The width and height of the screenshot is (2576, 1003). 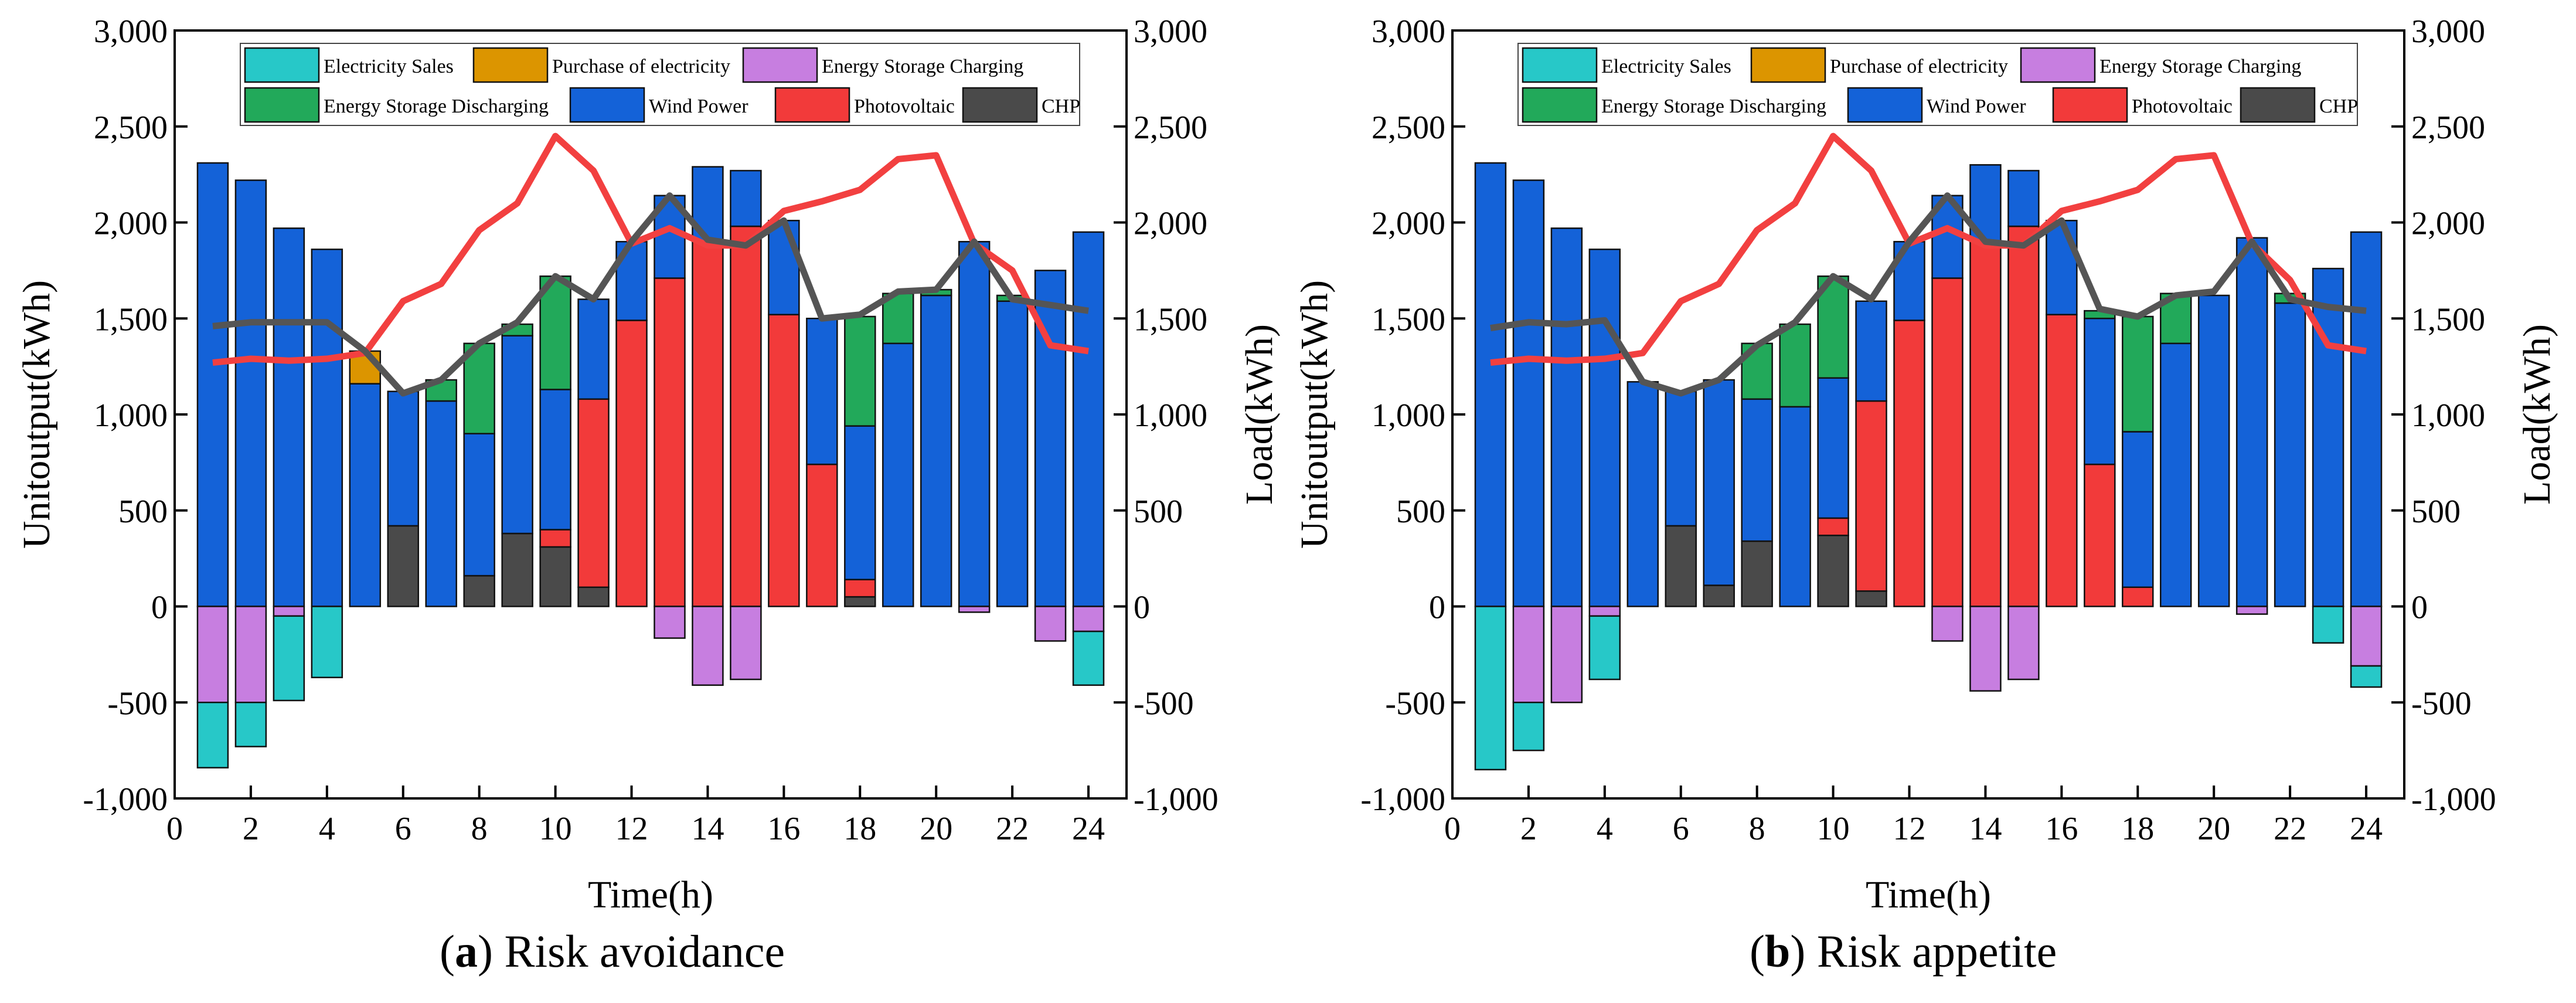 I want to click on y2-tick-label: 2,500, so click(x=1170, y=128).